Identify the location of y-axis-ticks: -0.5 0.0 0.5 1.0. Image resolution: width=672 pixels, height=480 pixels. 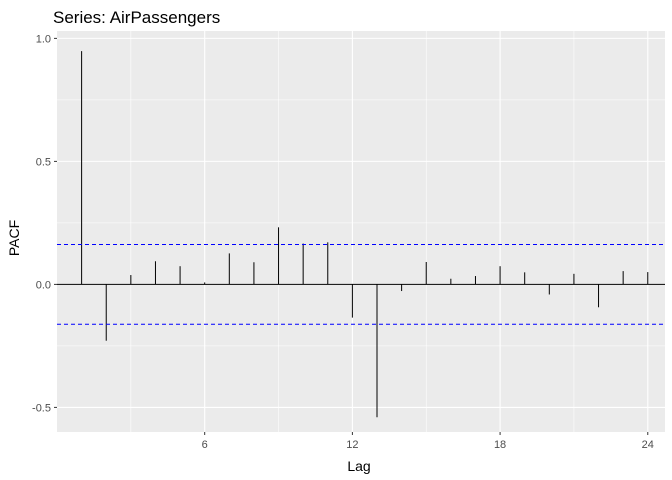
(44, 223).